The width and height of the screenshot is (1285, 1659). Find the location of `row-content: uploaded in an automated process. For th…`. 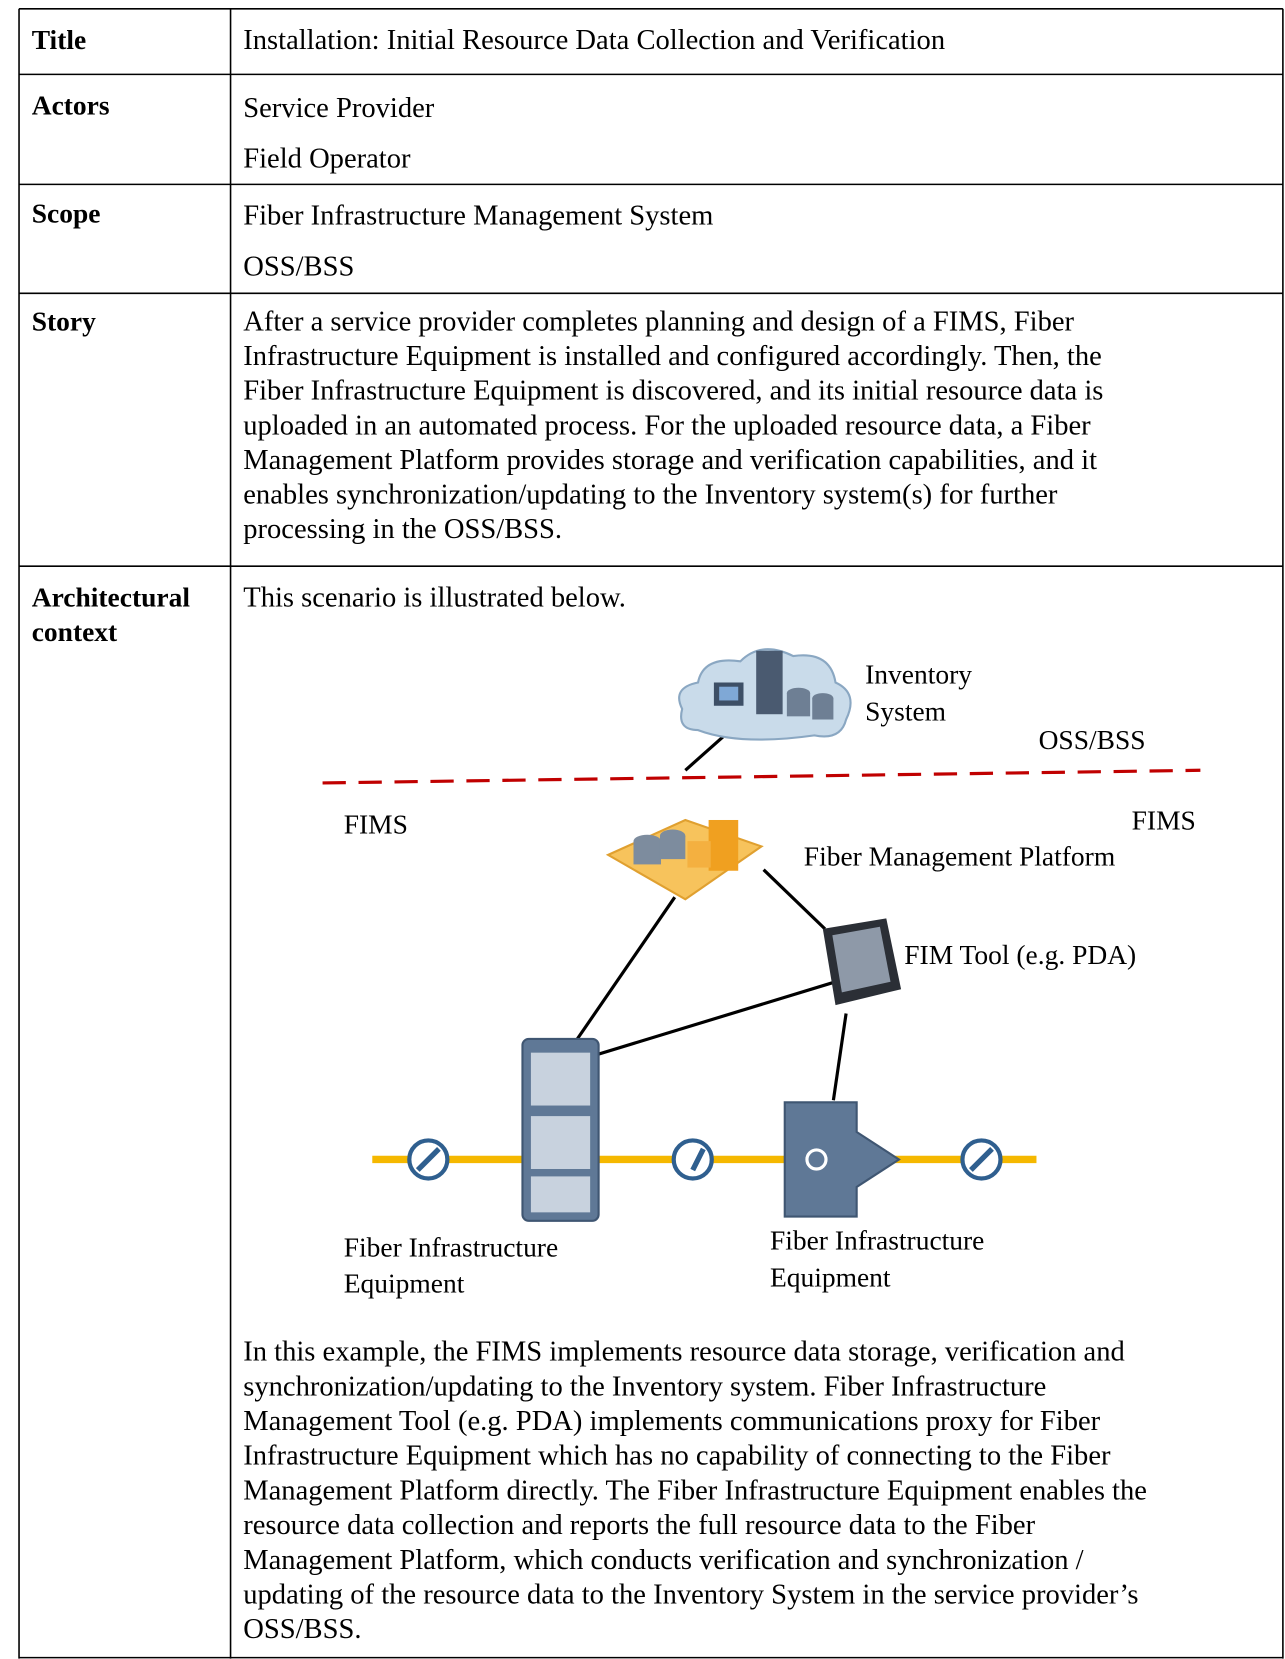

row-content: uploaded in an automated process. For th… is located at coordinates (667, 425).